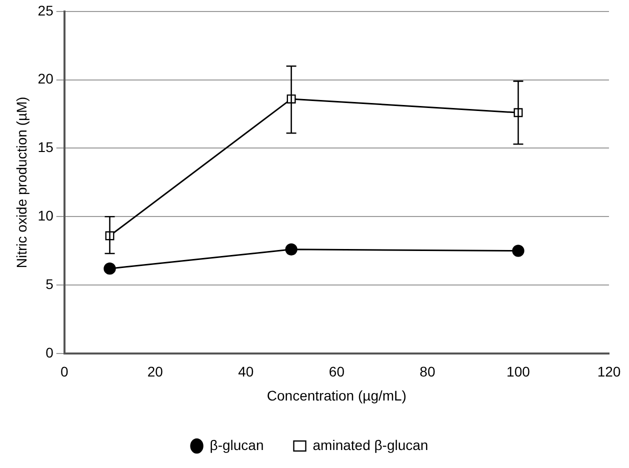 Image resolution: width=629 pixels, height=468 pixels. I want to click on x-tick-label: 40, so click(246, 372).